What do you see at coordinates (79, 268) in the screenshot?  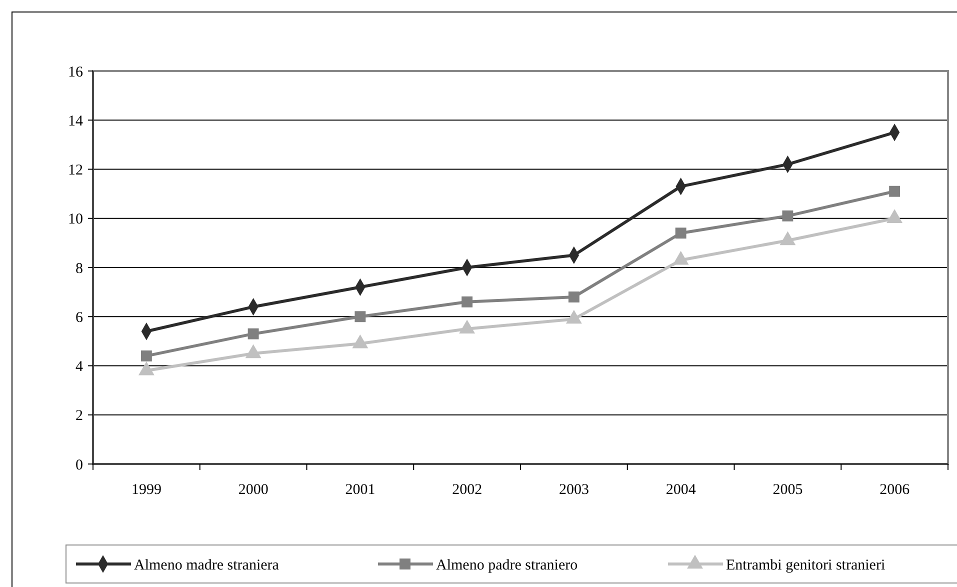 I see `y-tick-label: 8` at bounding box center [79, 268].